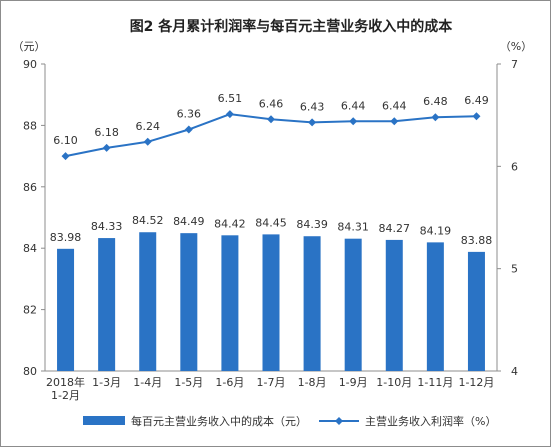 The width and height of the screenshot is (551, 447). I want to click on line-data-label: 6.48, so click(435, 101).